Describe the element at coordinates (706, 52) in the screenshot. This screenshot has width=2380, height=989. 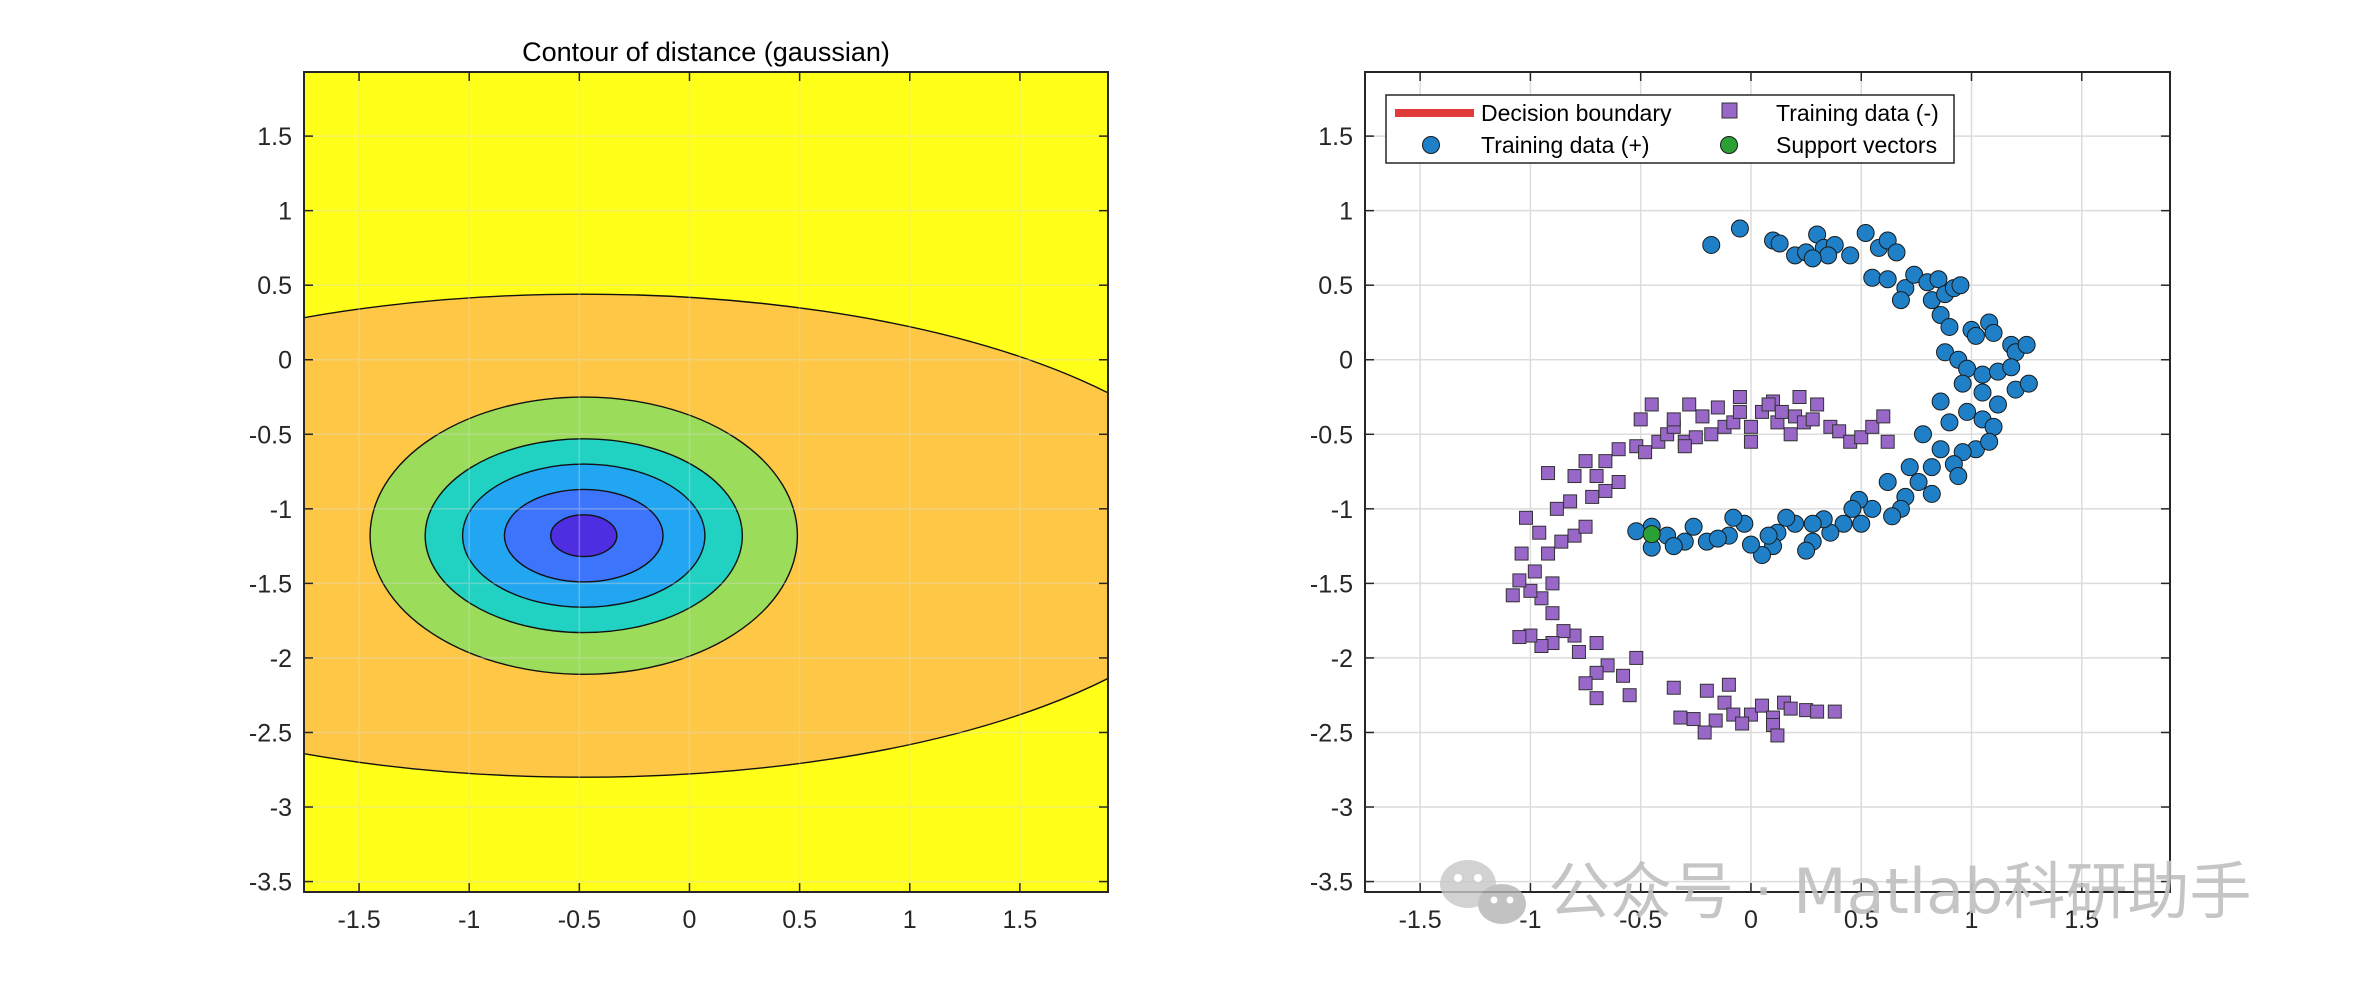
I see `chart-title: Contour of distance (gaussian)` at that location.